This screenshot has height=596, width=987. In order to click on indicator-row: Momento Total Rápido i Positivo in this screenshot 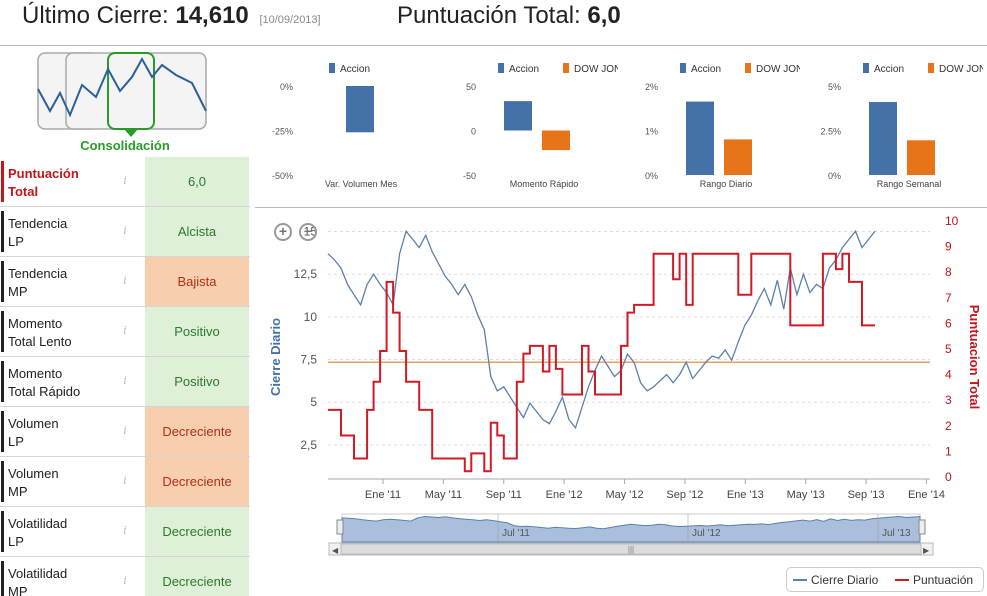, I will do `click(125, 382)`.